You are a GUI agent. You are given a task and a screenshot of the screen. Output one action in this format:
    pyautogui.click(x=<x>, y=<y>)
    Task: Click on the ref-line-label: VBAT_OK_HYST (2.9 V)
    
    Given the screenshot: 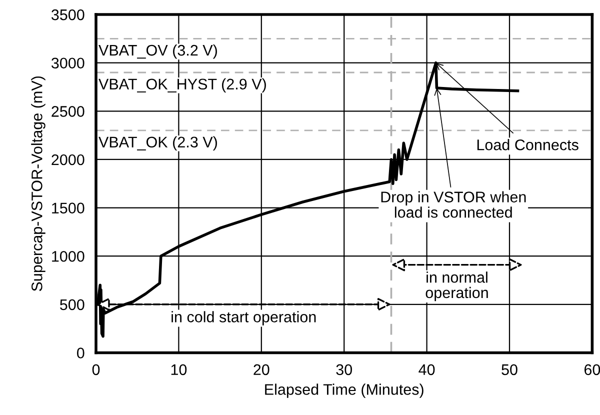 What is the action you would take?
    pyautogui.click(x=182, y=85)
    